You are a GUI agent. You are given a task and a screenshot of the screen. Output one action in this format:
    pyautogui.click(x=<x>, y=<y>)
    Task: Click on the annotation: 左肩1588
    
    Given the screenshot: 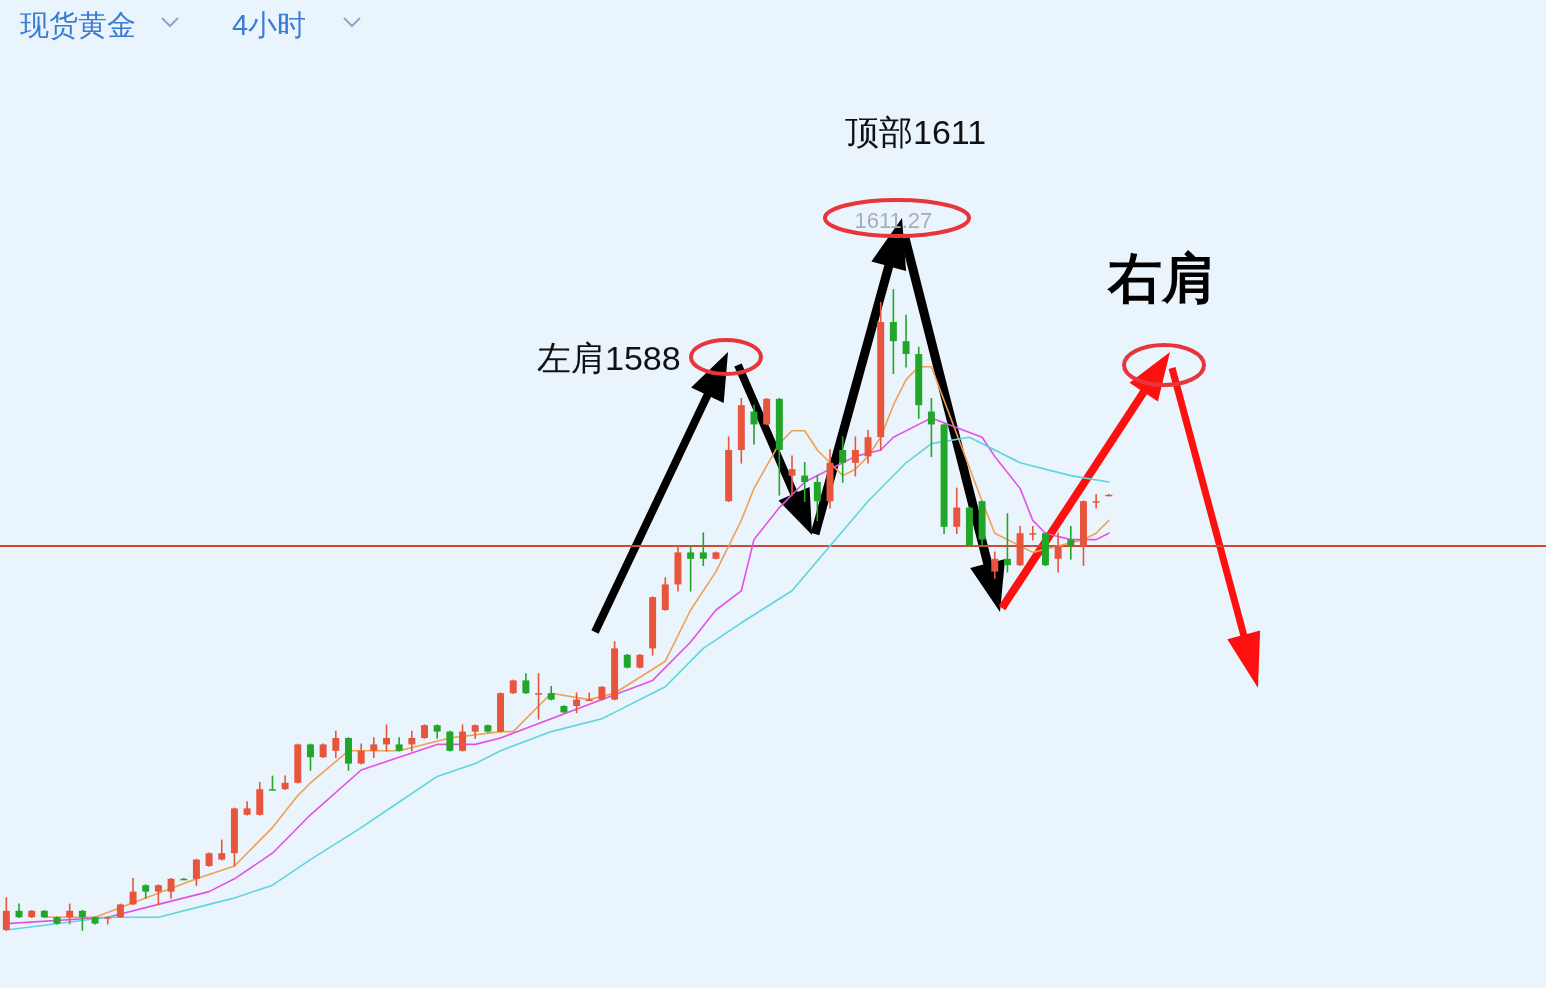 What is the action you would take?
    pyautogui.click(x=609, y=358)
    